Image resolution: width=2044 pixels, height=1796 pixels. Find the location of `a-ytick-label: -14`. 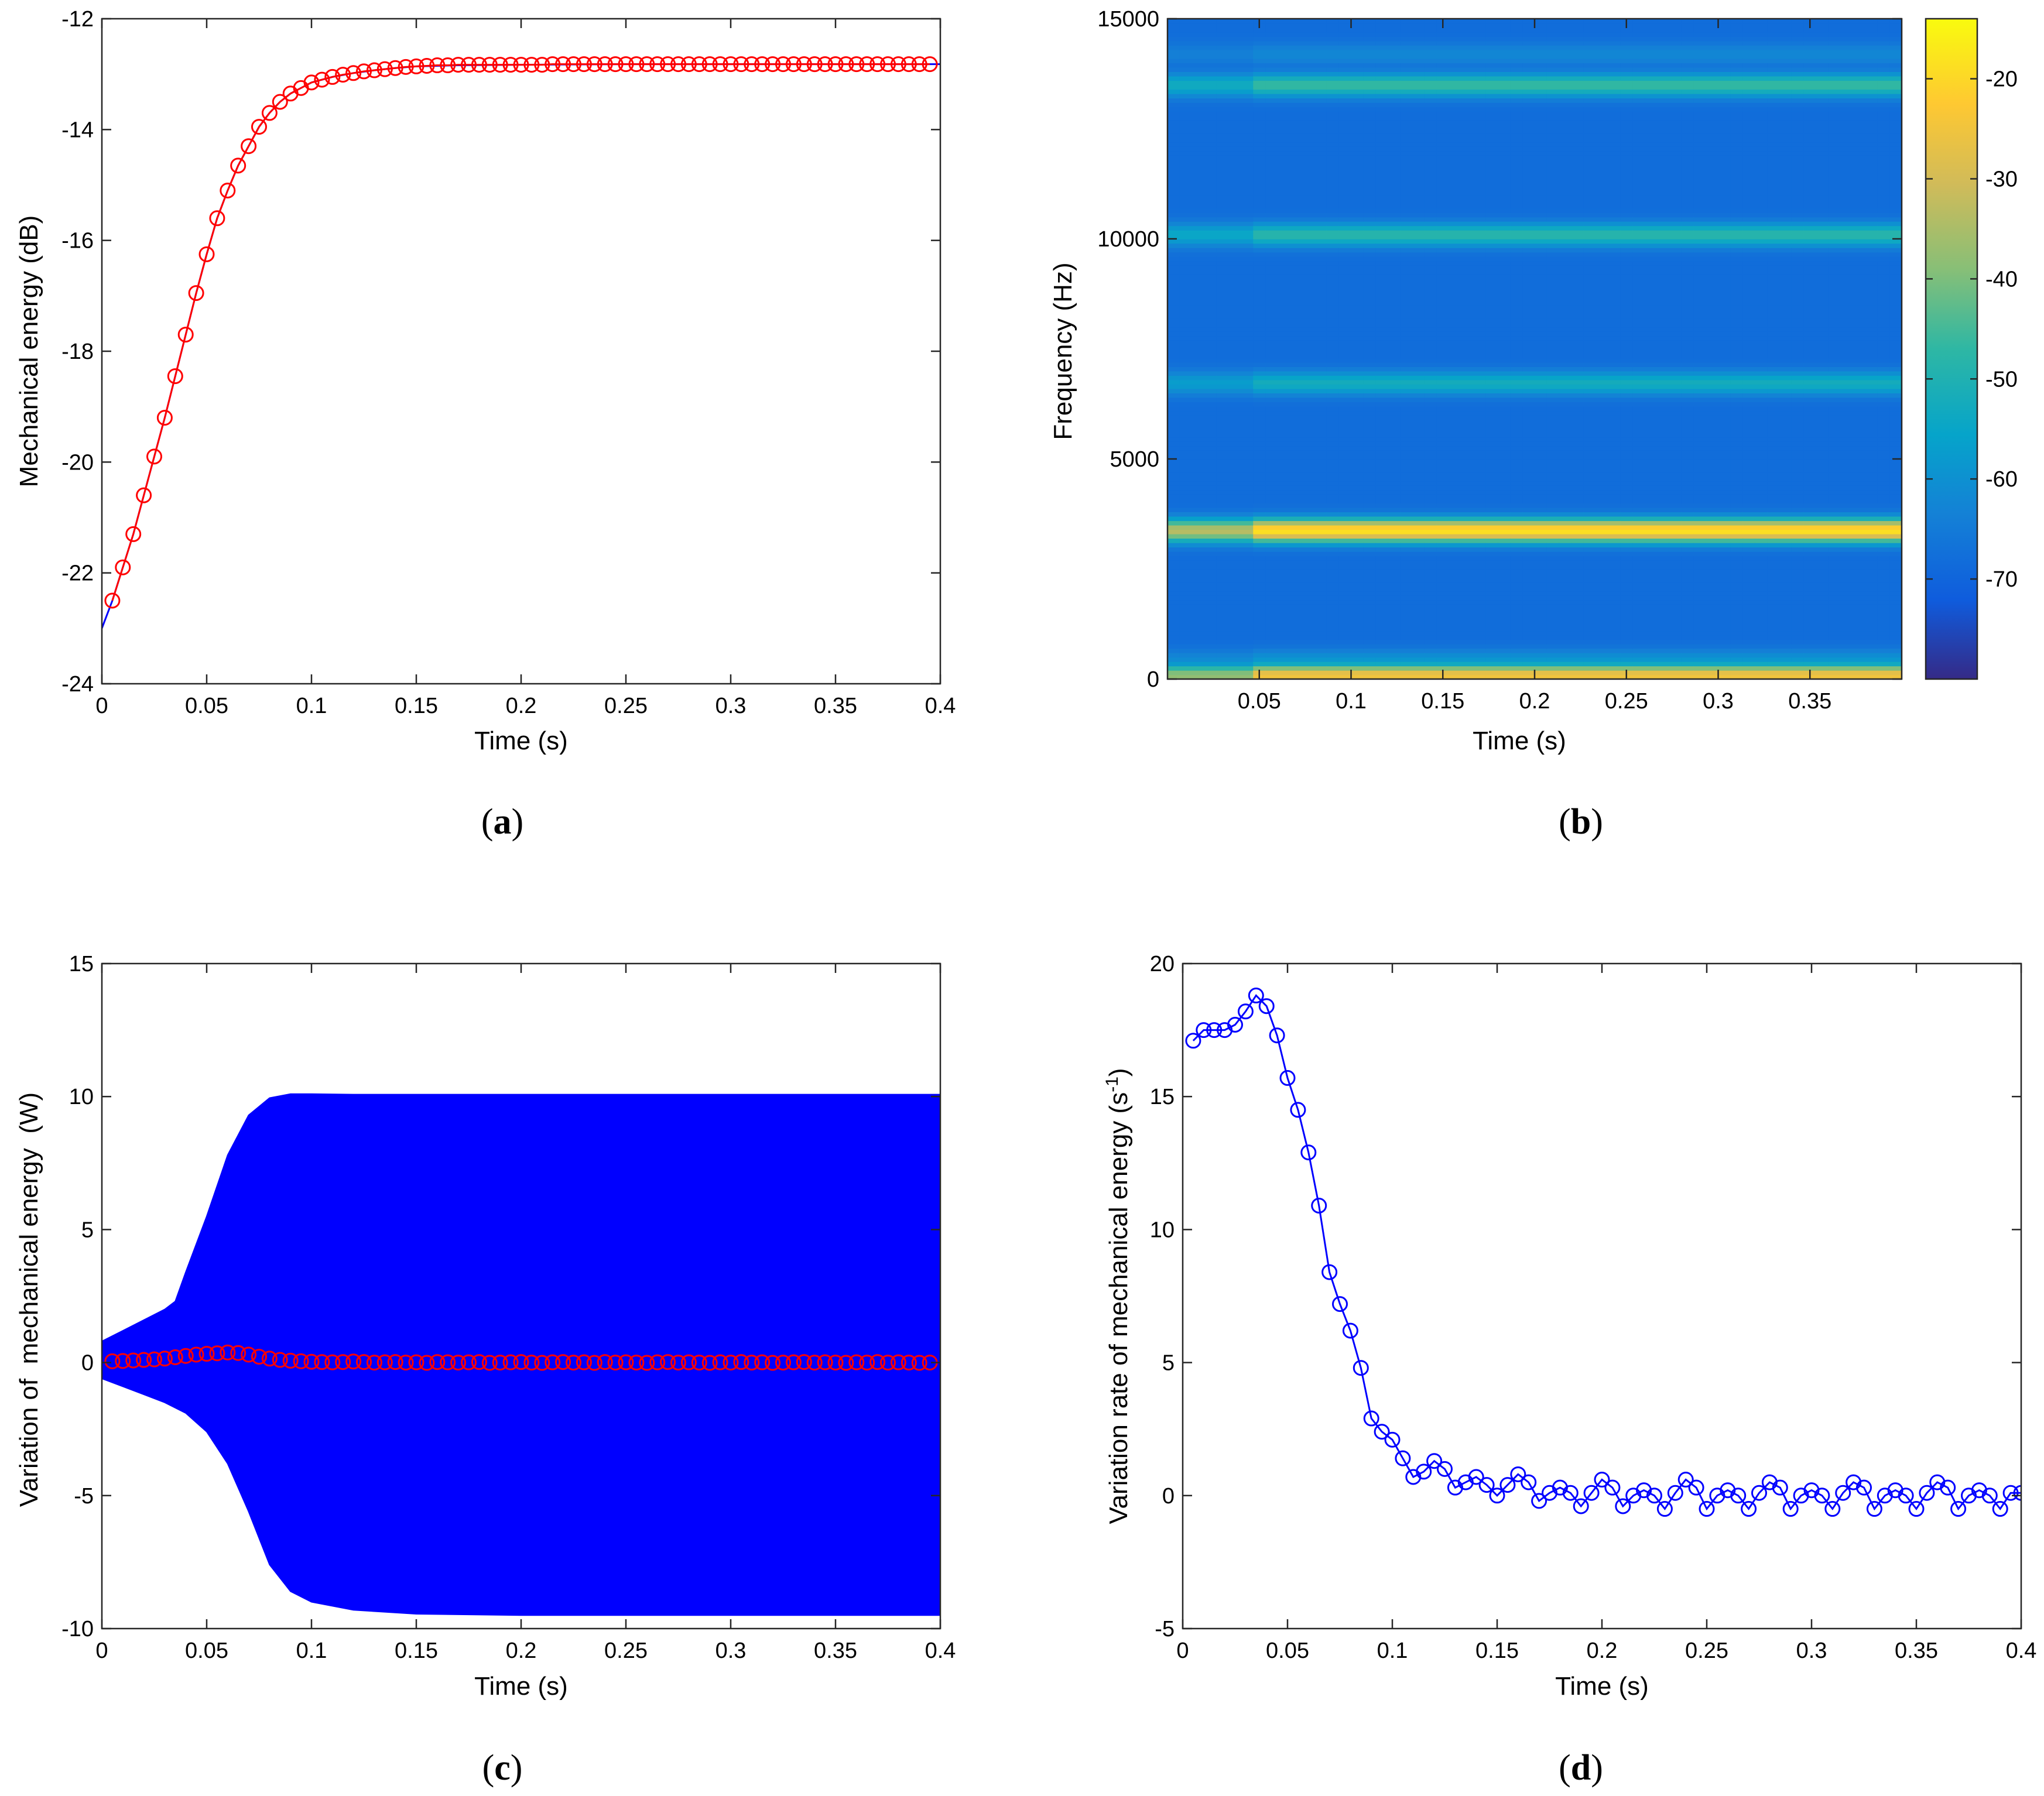

a-ytick-label: -14 is located at coordinates (78, 130).